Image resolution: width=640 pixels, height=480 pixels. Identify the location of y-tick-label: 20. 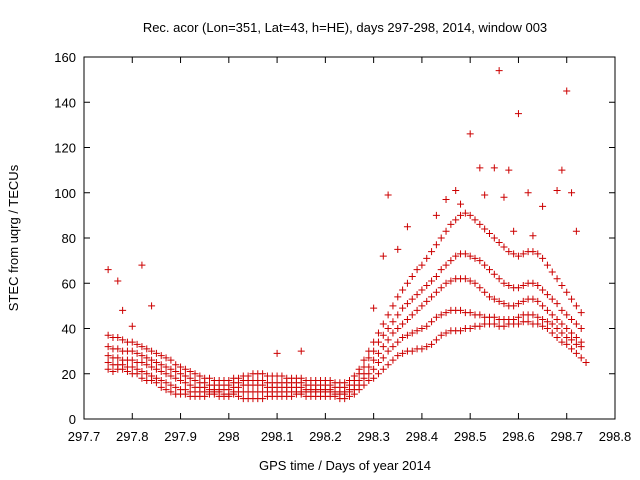
(69, 374).